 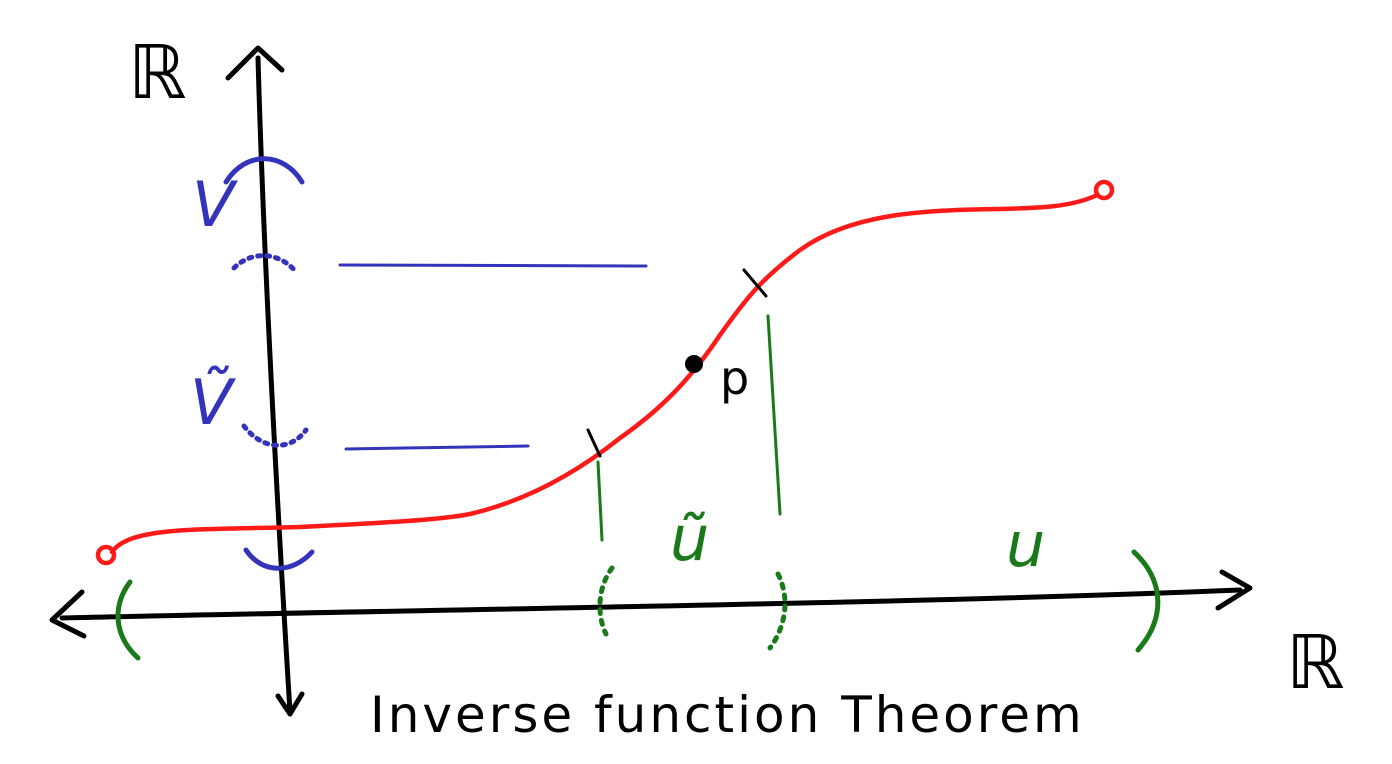 What do you see at coordinates (68, 614) in the screenshot?
I see `x-axis-left-arrow` at bounding box center [68, 614].